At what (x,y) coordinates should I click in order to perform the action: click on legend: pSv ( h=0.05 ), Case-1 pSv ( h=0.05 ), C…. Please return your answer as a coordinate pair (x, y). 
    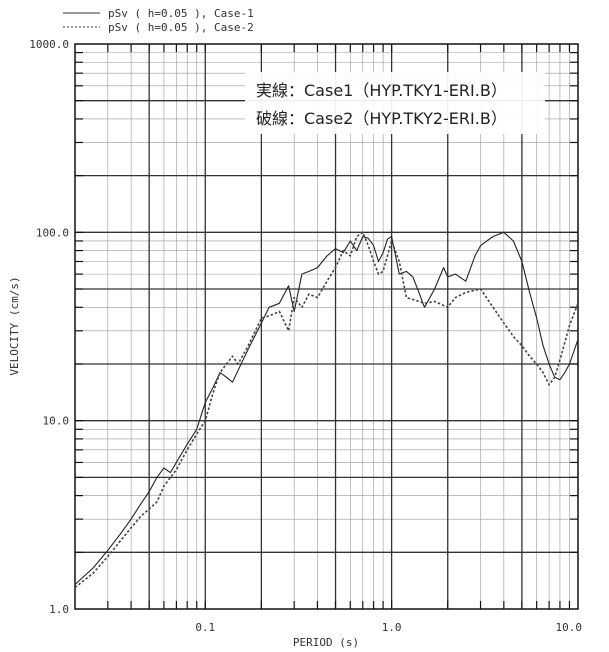
    Looking at the image, I should click on (158, 20).